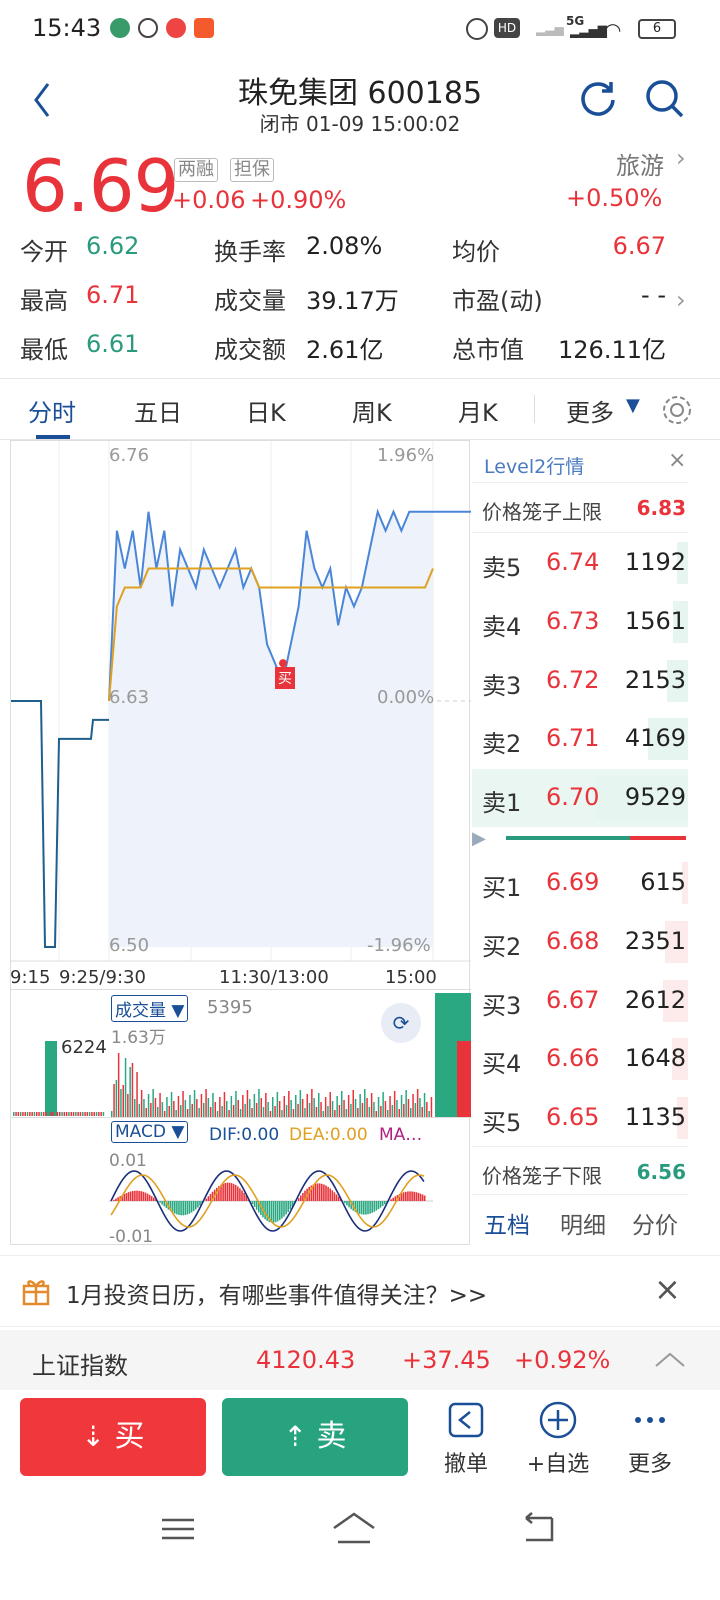  I want to click on level-name: 买3, so click(502, 1005).